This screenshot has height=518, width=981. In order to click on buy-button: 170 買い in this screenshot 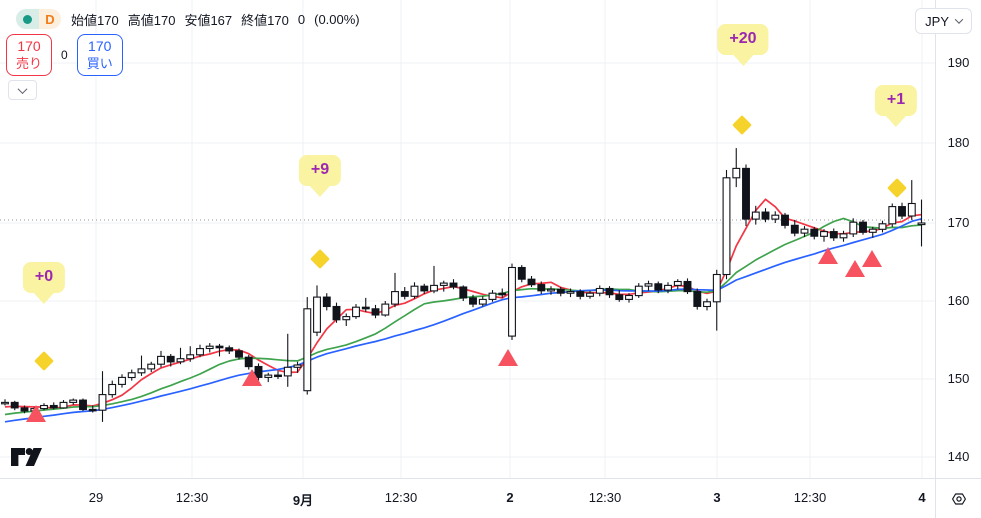, I will do `click(99, 55)`.